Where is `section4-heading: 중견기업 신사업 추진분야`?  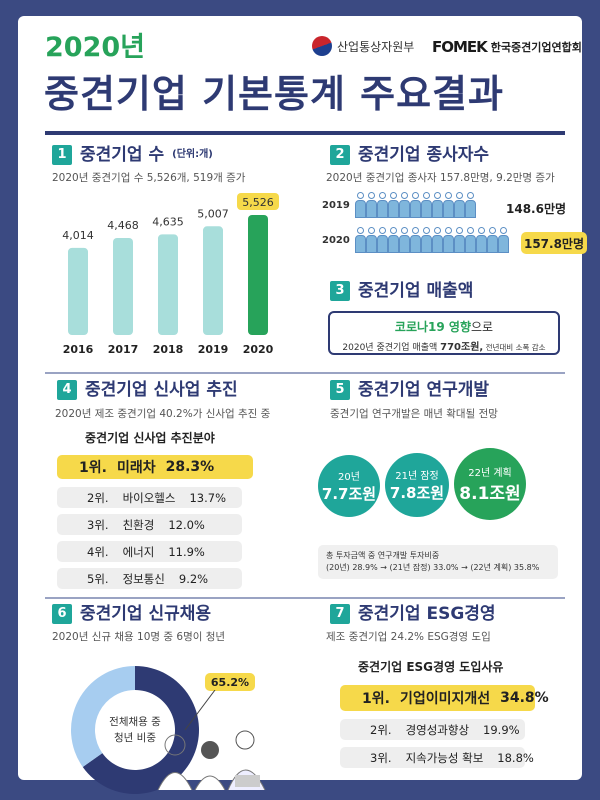 section4-heading: 중견기업 신사업 추진분야 is located at coordinates (150, 438).